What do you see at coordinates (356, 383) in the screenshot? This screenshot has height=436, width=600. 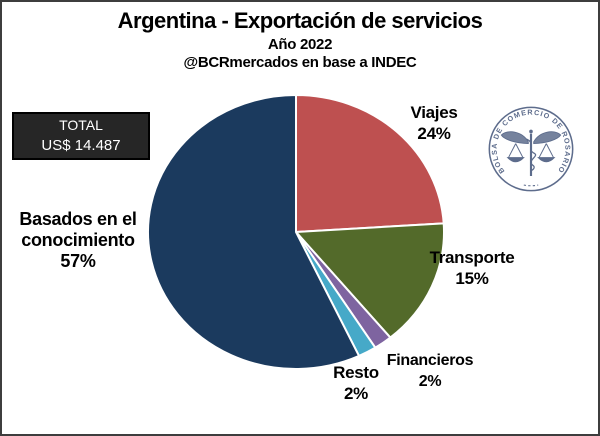 I see `slice-label-resto: Resto 2%` at bounding box center [356, 383].